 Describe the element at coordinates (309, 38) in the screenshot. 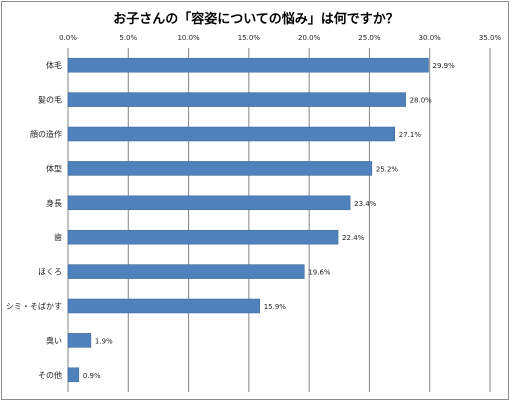

I see `x-tick-label: 20.0%` at that location.